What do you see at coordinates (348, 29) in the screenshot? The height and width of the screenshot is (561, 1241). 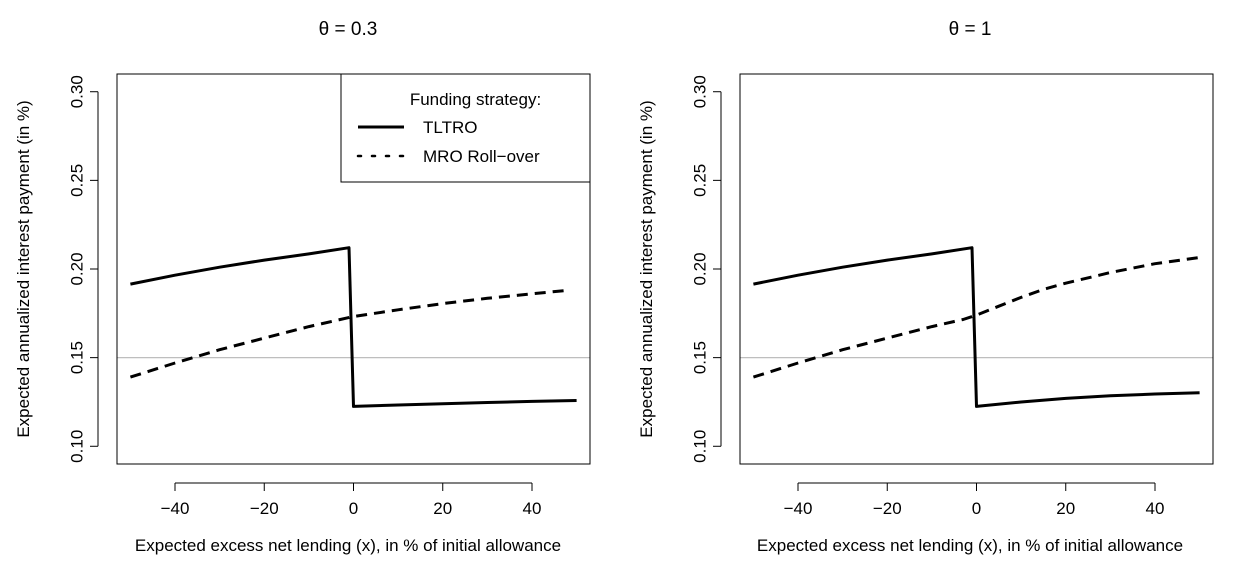 I see `panel-title: θ = 0.3` at bounding box center [348, 29].